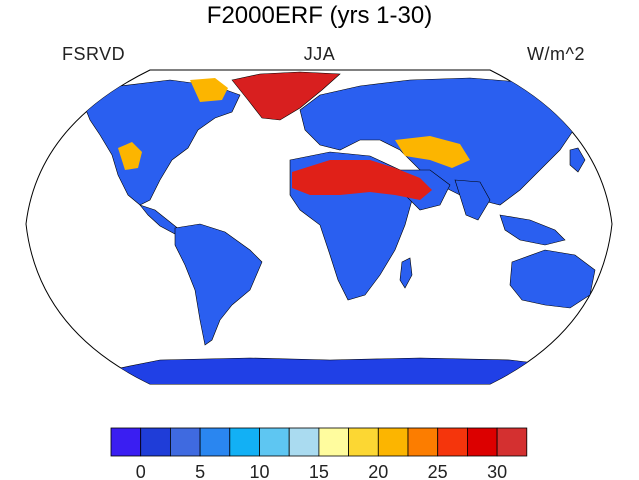  I want to click on units-label: W/m^2, so click(556, 54).